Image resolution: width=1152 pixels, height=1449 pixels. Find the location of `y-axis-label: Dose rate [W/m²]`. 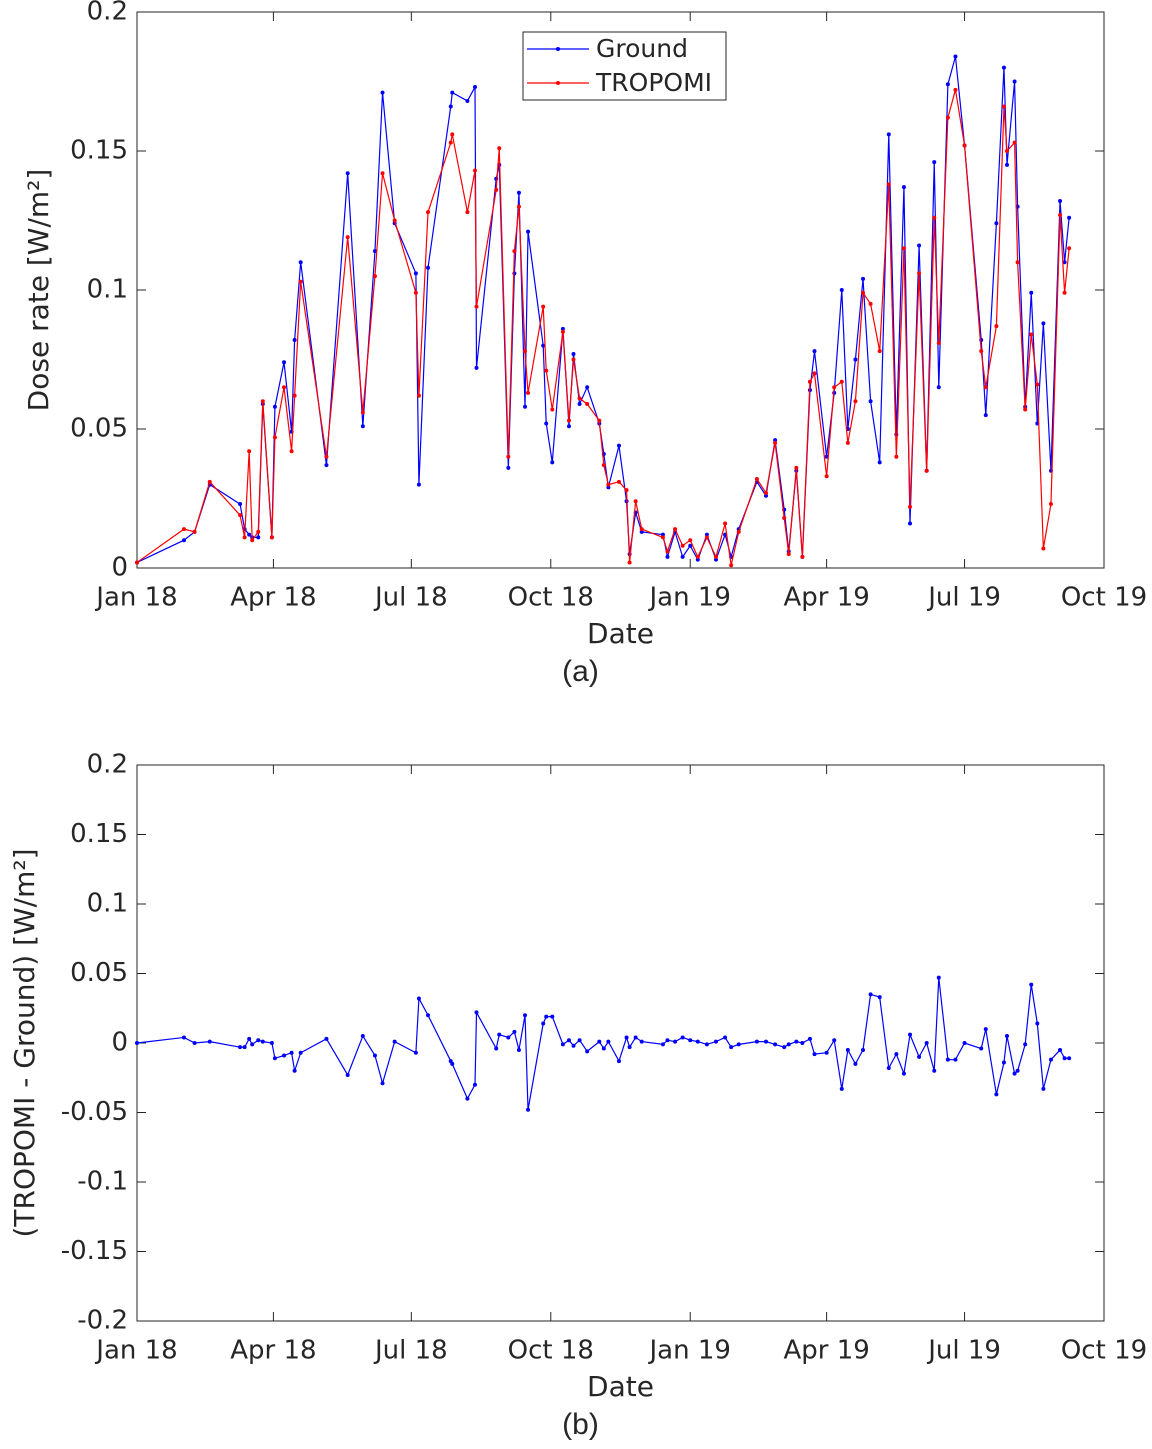

y-axis-label: Dose rate [W/m²] is located at coordinates (38, 290).